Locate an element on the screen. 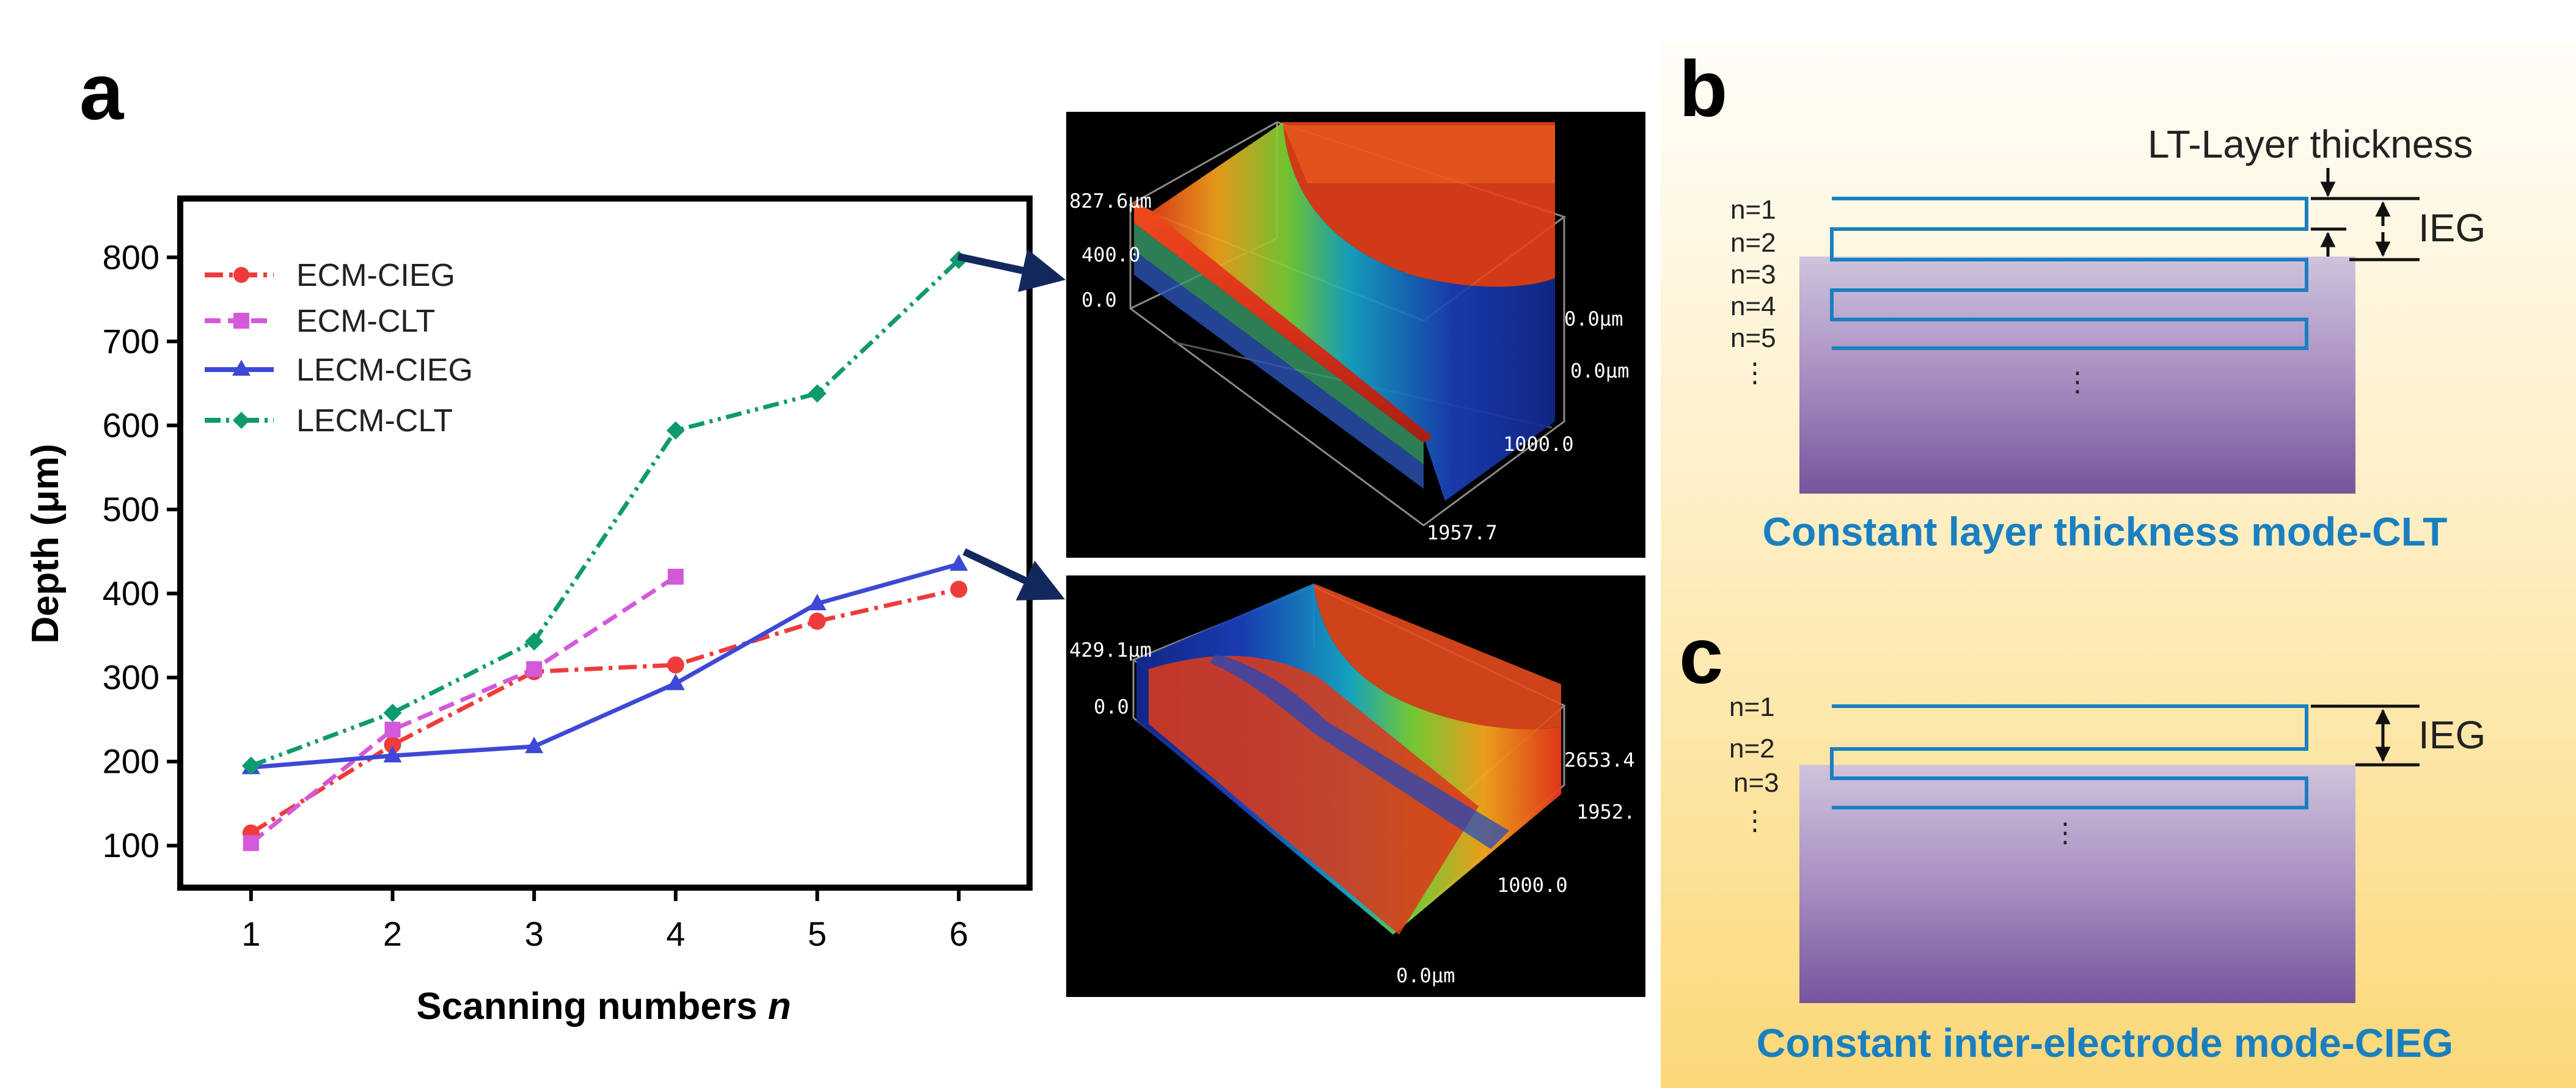 The height and width of the screenshot is (1088, 2576). legend-label-lecm-cieg: LECM-CIEG is located at coordinates (384, 370).